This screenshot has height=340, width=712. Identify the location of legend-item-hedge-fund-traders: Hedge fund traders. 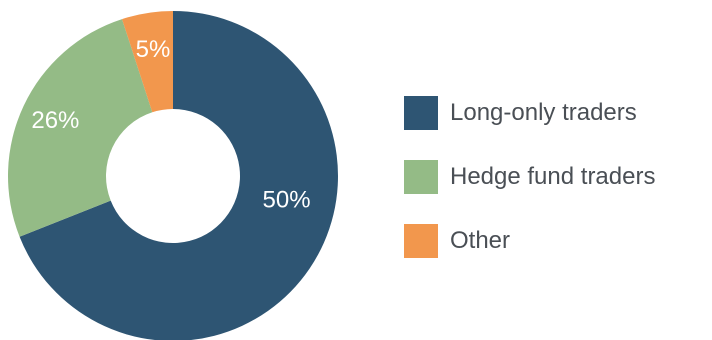
(554, 177).